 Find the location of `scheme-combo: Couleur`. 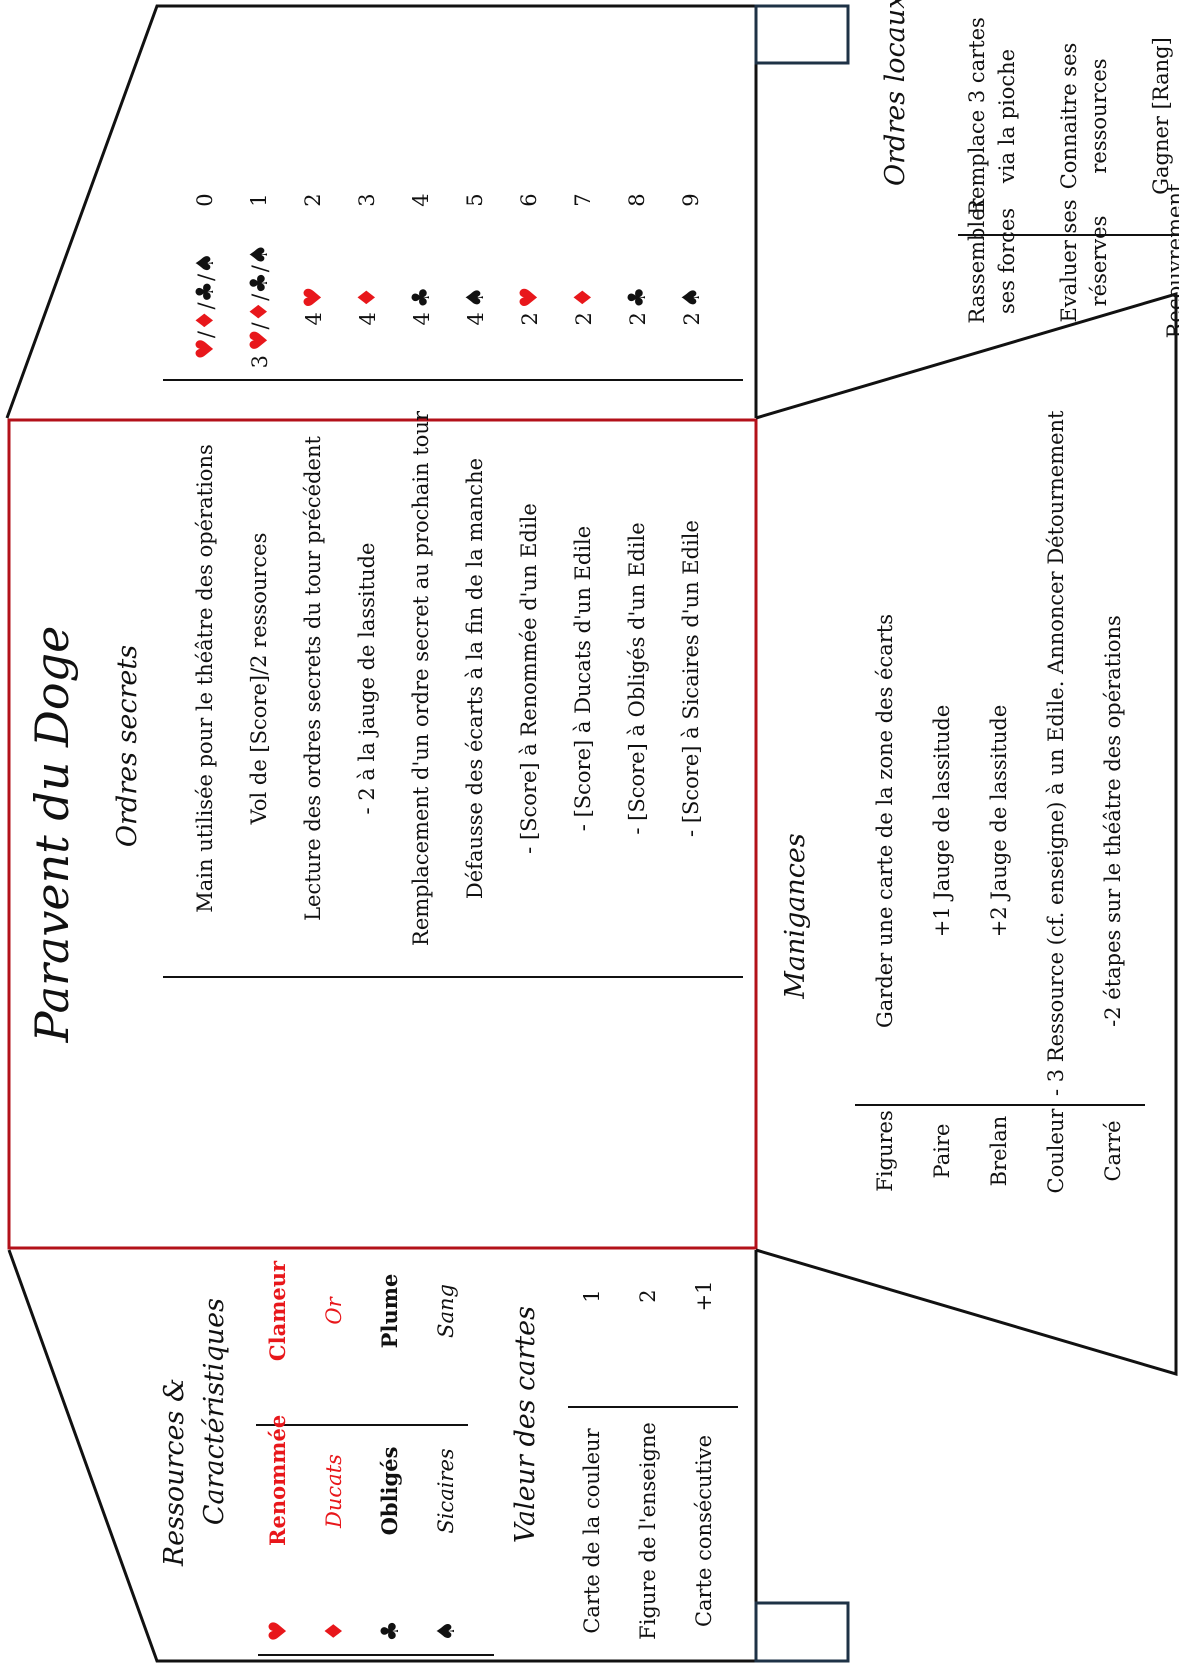

scheme-combo: Couleur is located at coordinates (1056, 1151).